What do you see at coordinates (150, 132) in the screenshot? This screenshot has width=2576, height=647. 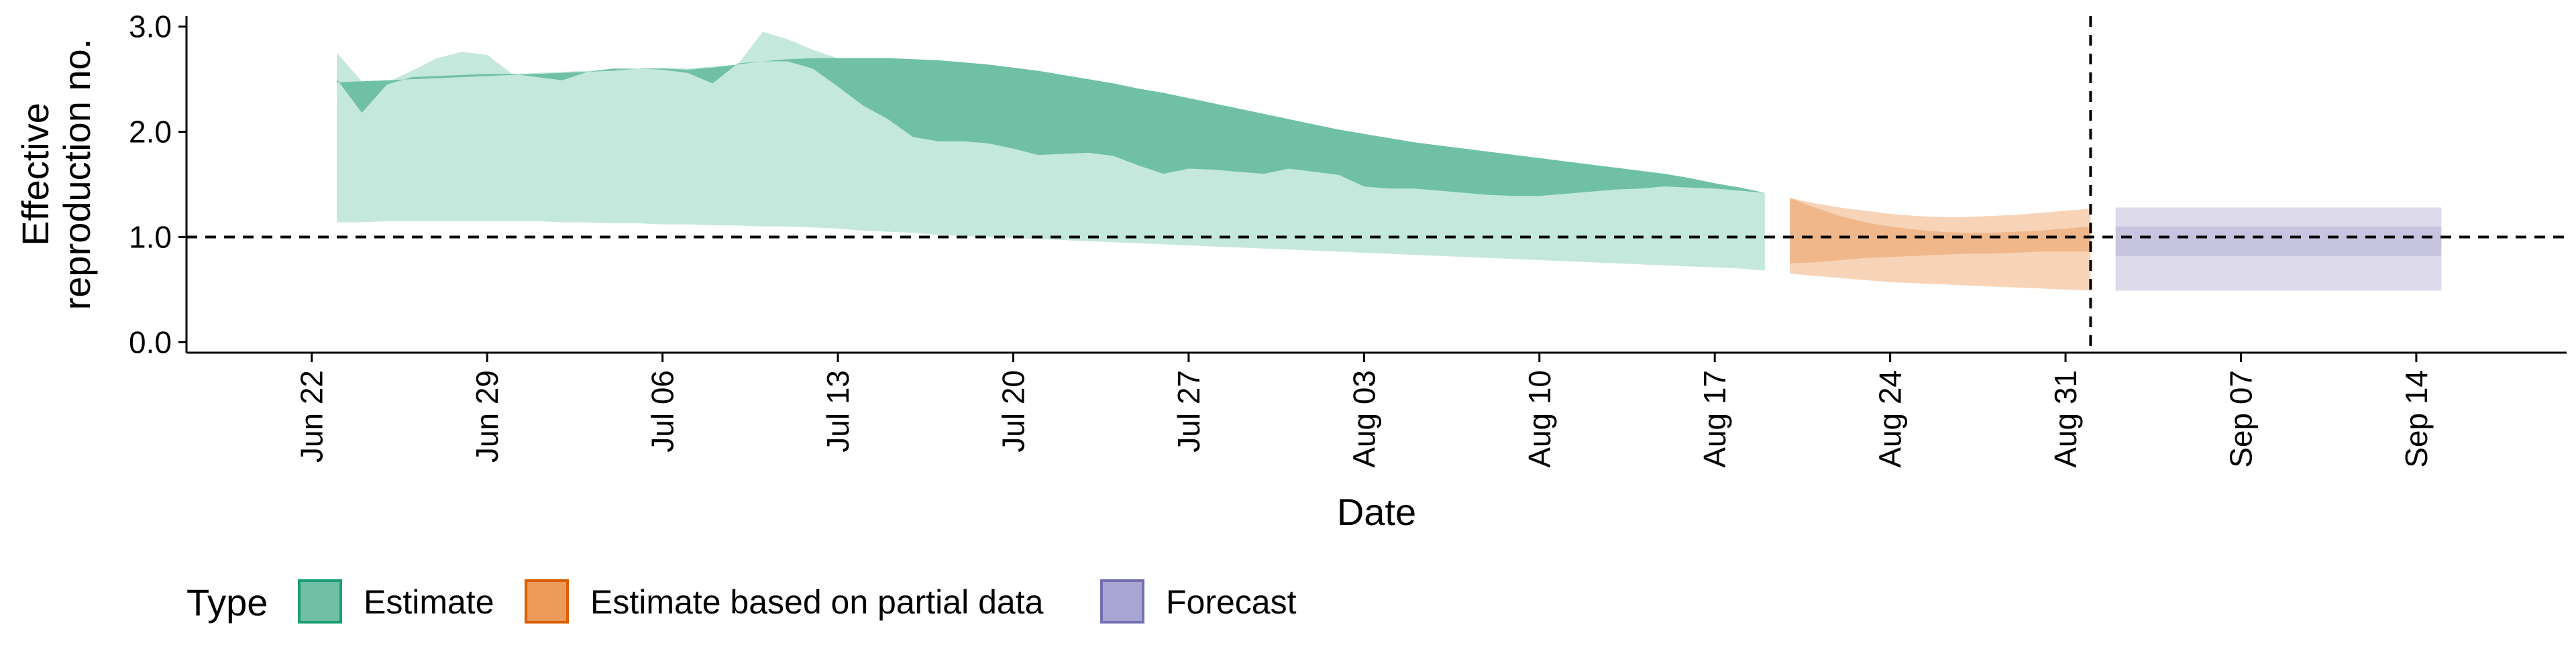 I see `y-tick-label: 2.0` at bounding box center [150, 132].